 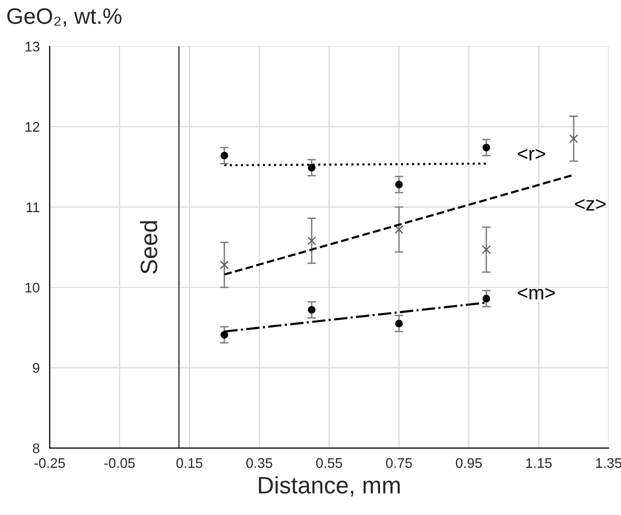 What do you see at coordinates (33, 127) in the screenshot?
I see `y-tick-label: 12` at bounding box center [33, 127].